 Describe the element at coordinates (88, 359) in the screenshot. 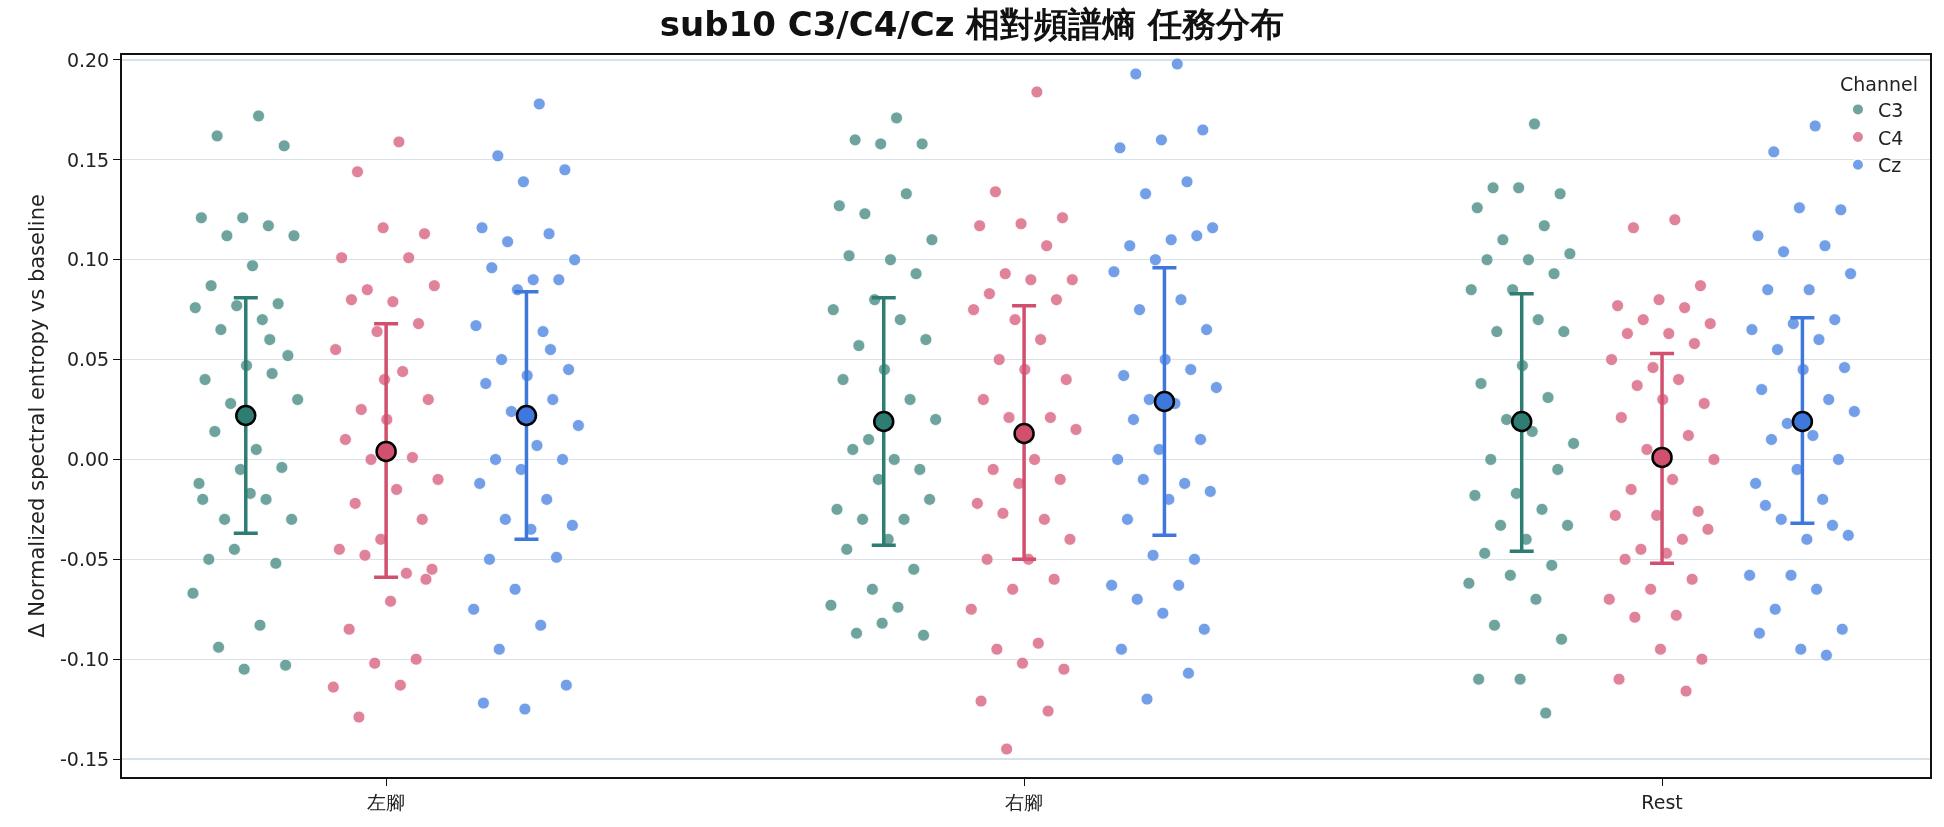

I see `y-tick-label: 0.05` at that location.